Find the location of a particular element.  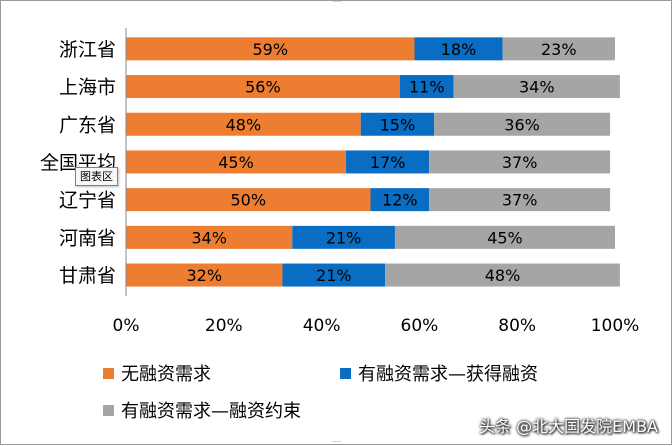

legend-swatch-constrained is located at coordinates (108, 410).